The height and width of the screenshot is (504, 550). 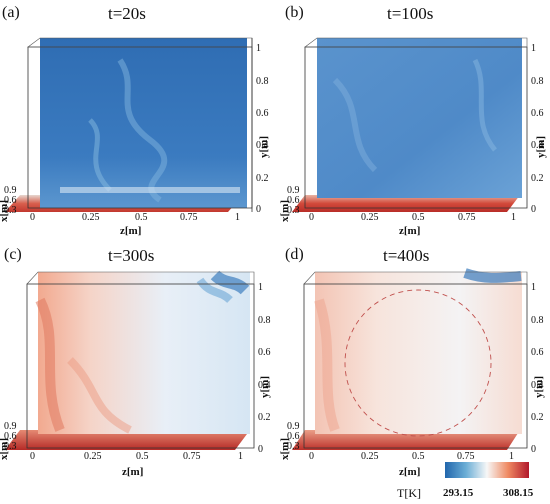 I want to click on panel-title: t=300s, so click(x=131, y=255).